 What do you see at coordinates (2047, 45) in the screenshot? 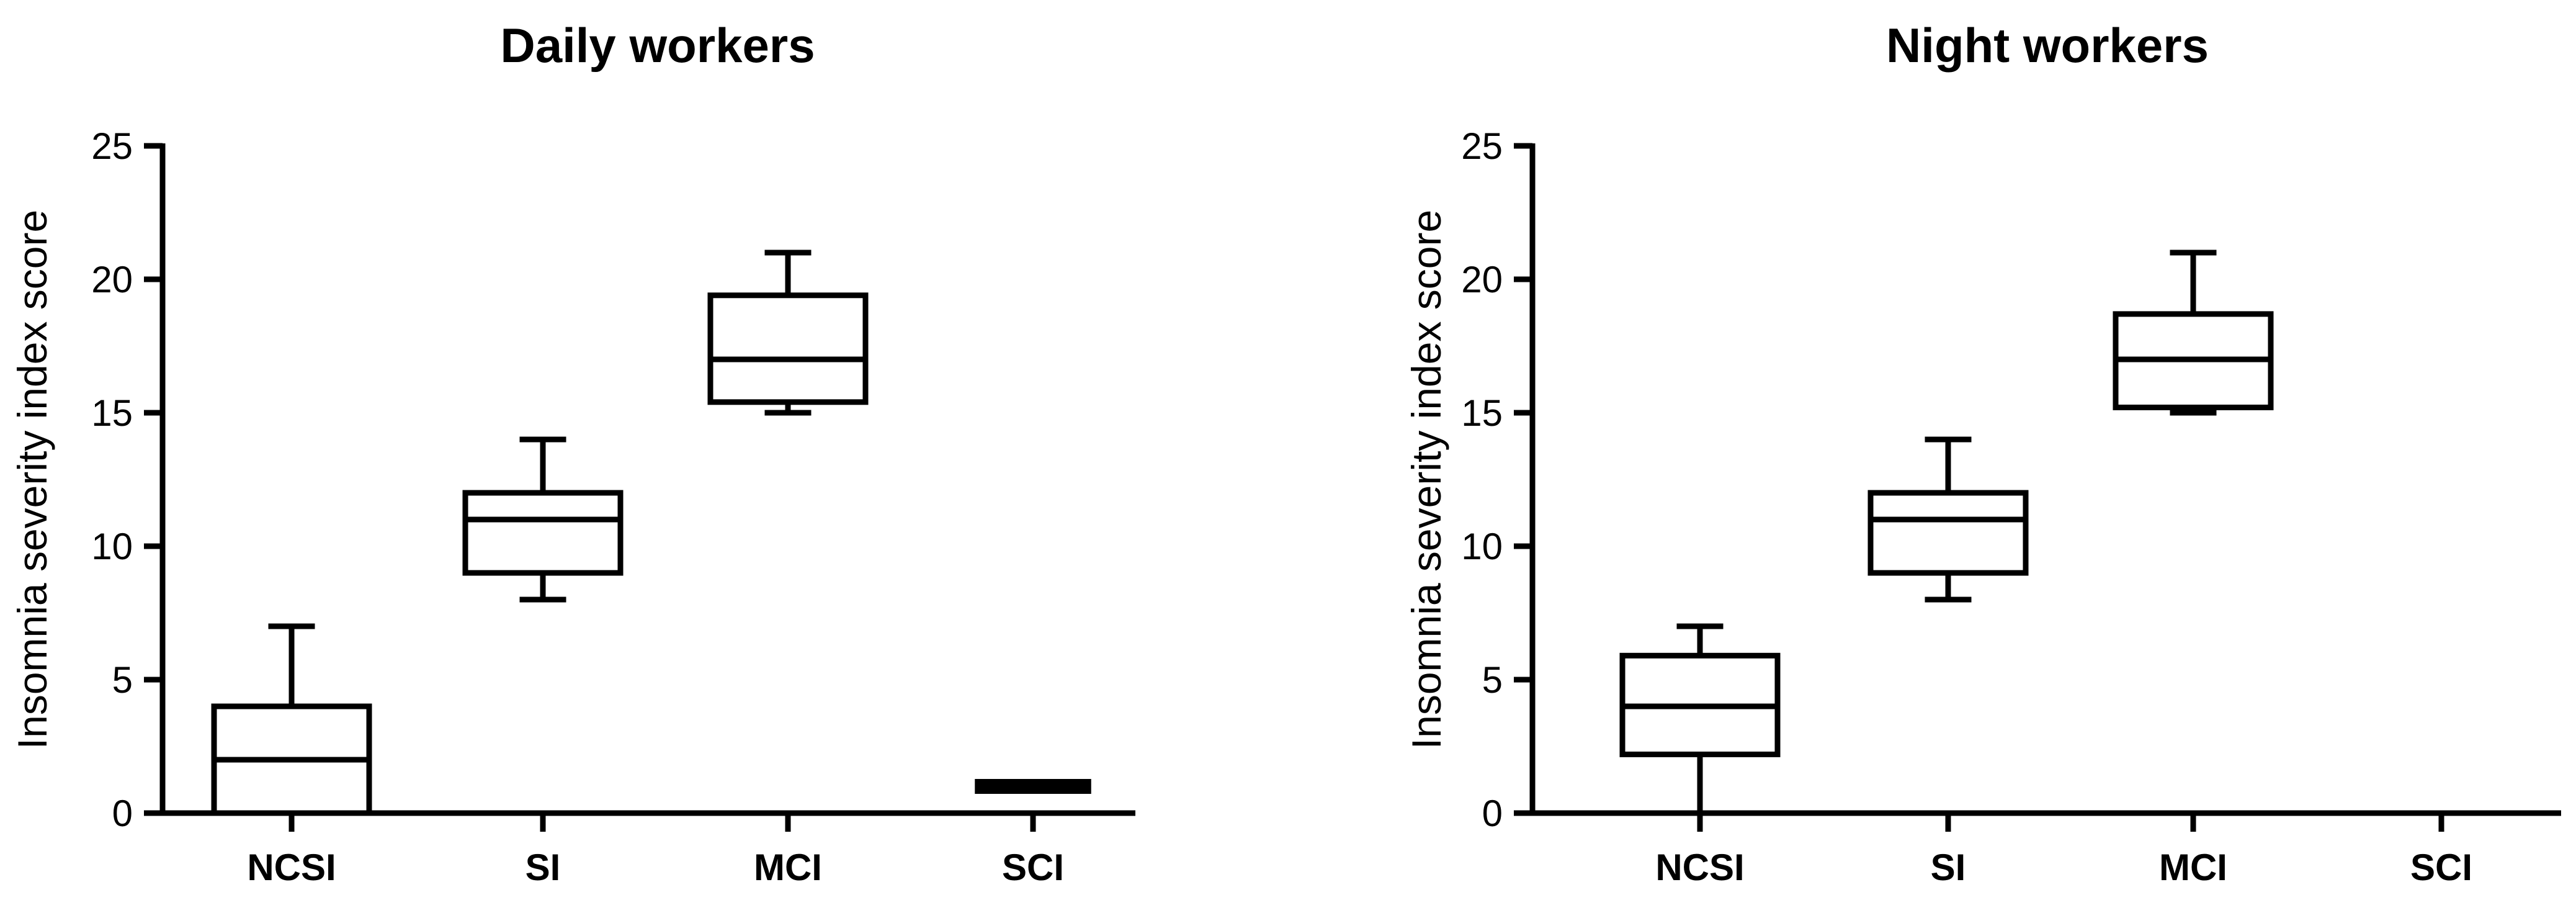
I see `chart-title: Night workers` at bounding box center [2047, 45].